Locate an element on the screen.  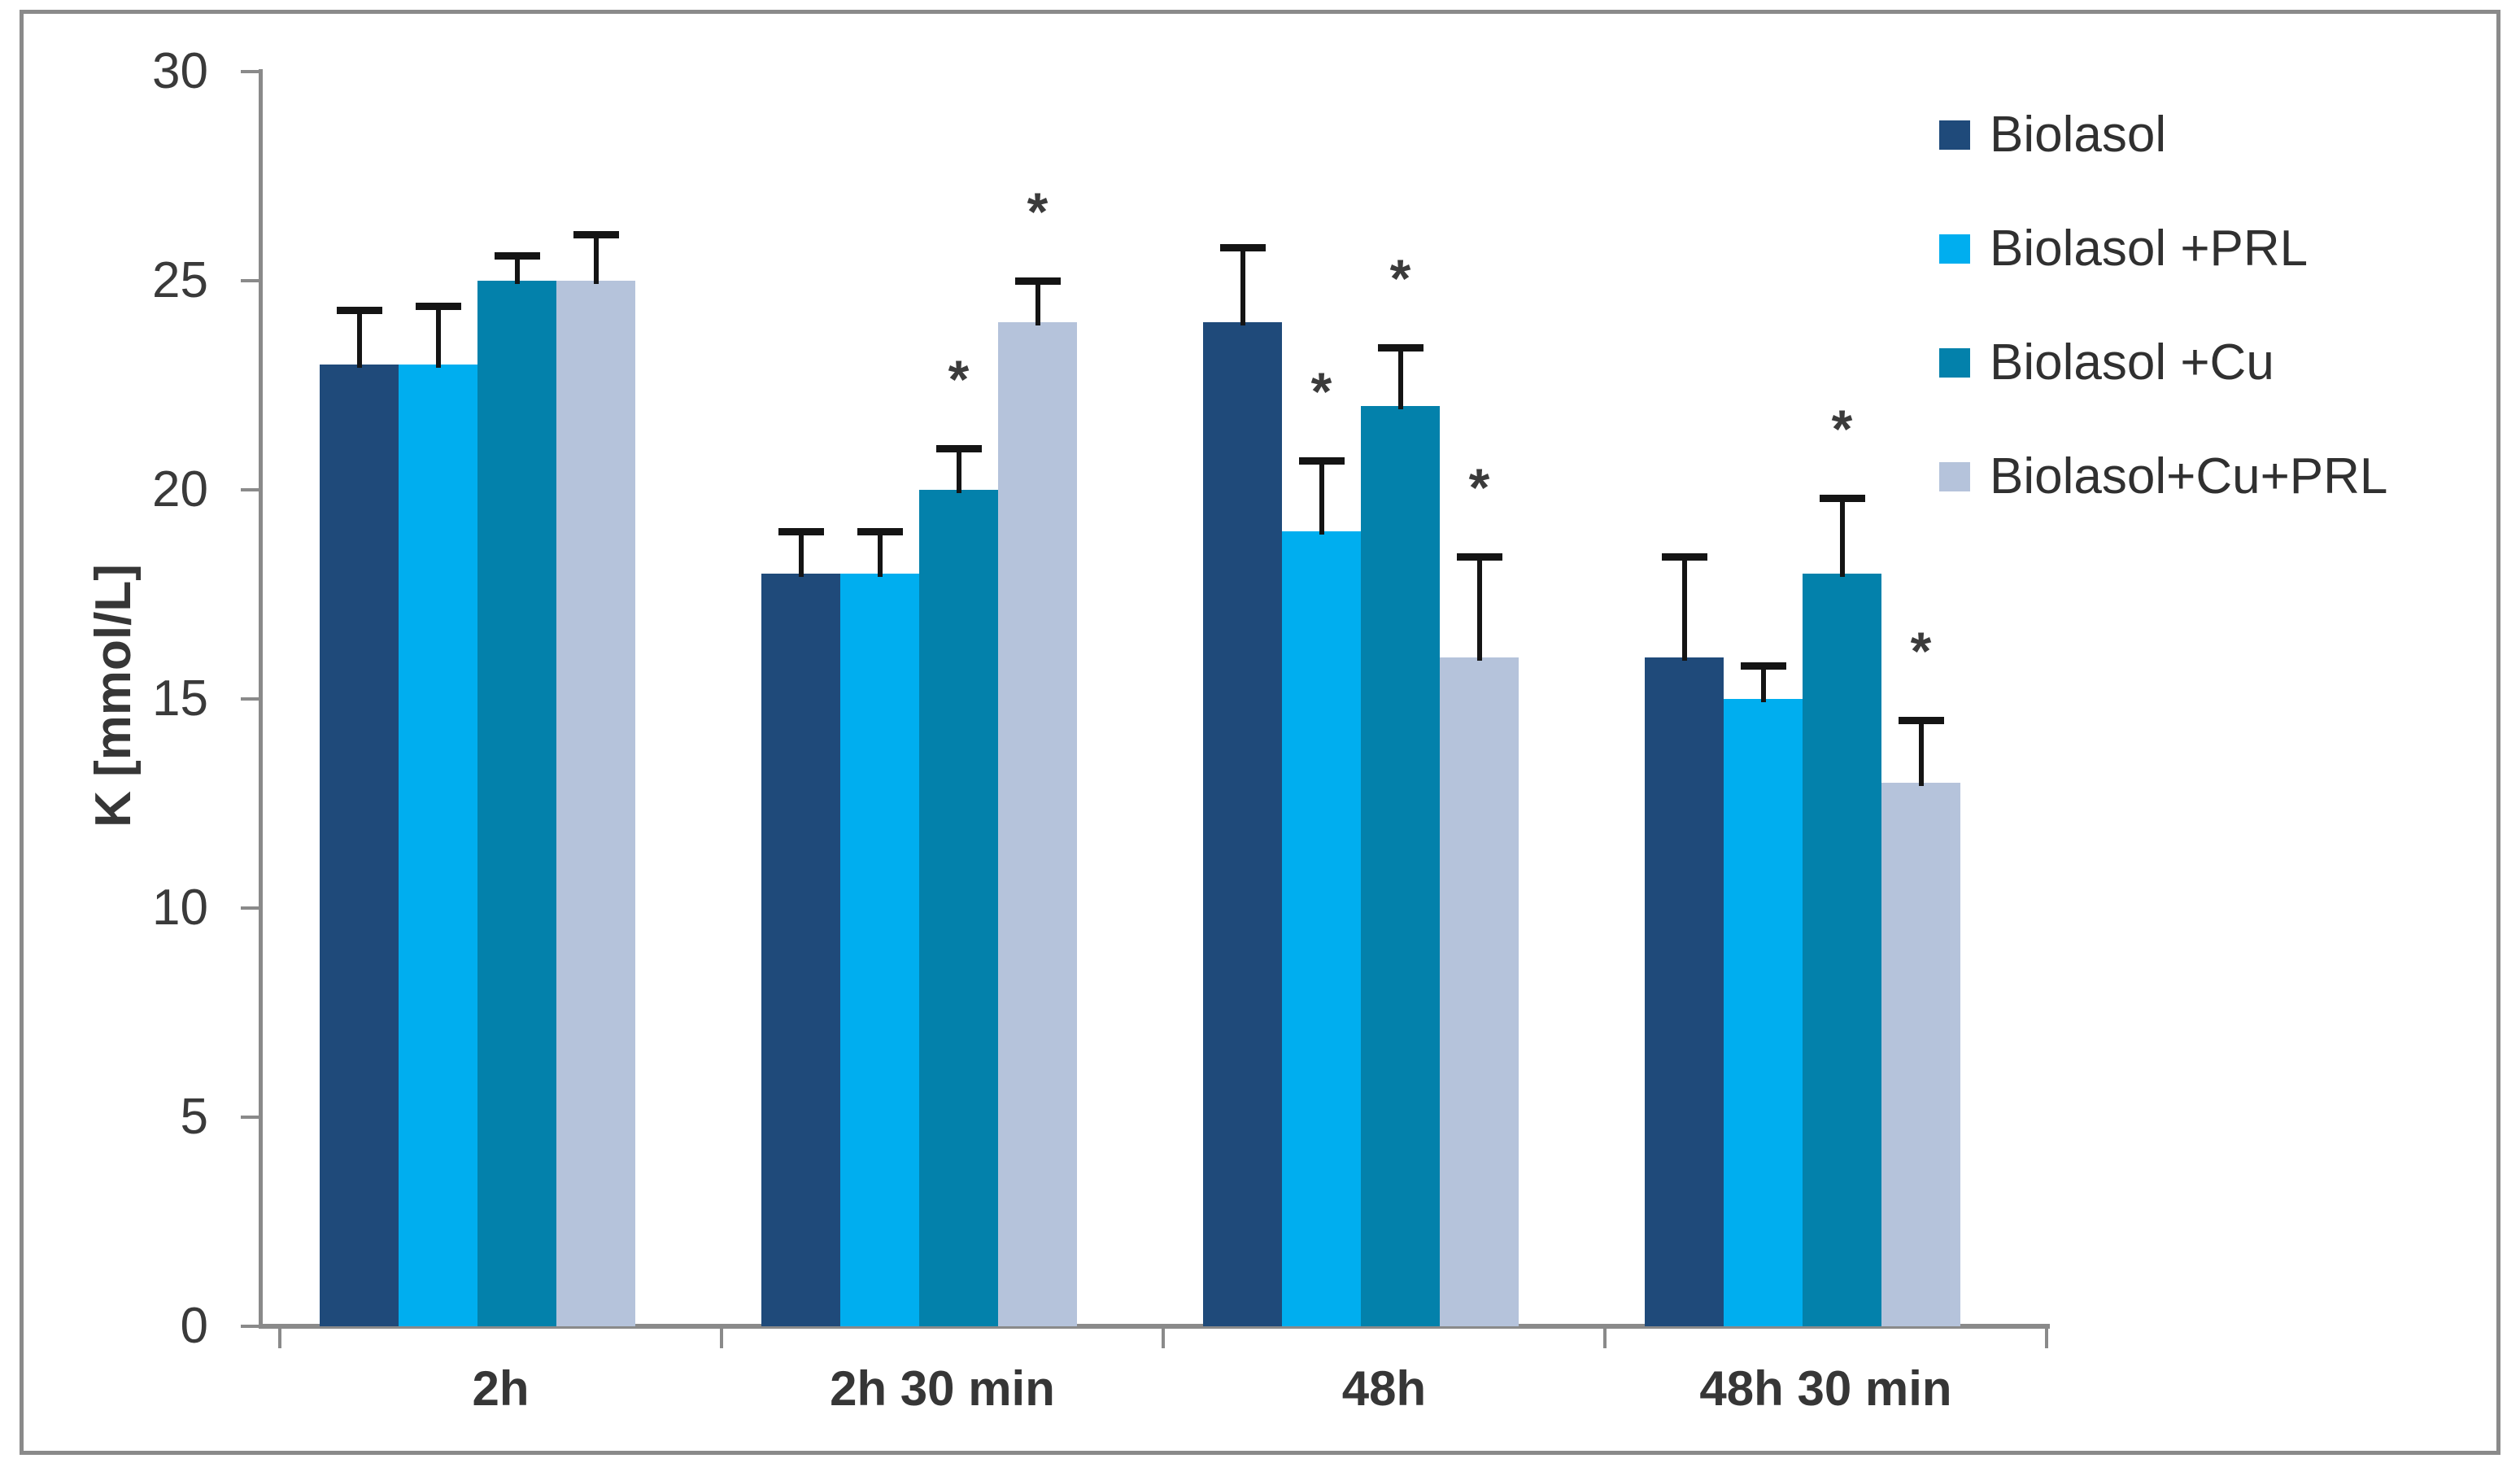
legend-swatch-biolasol-cu is located at coordinates (1955, 363).